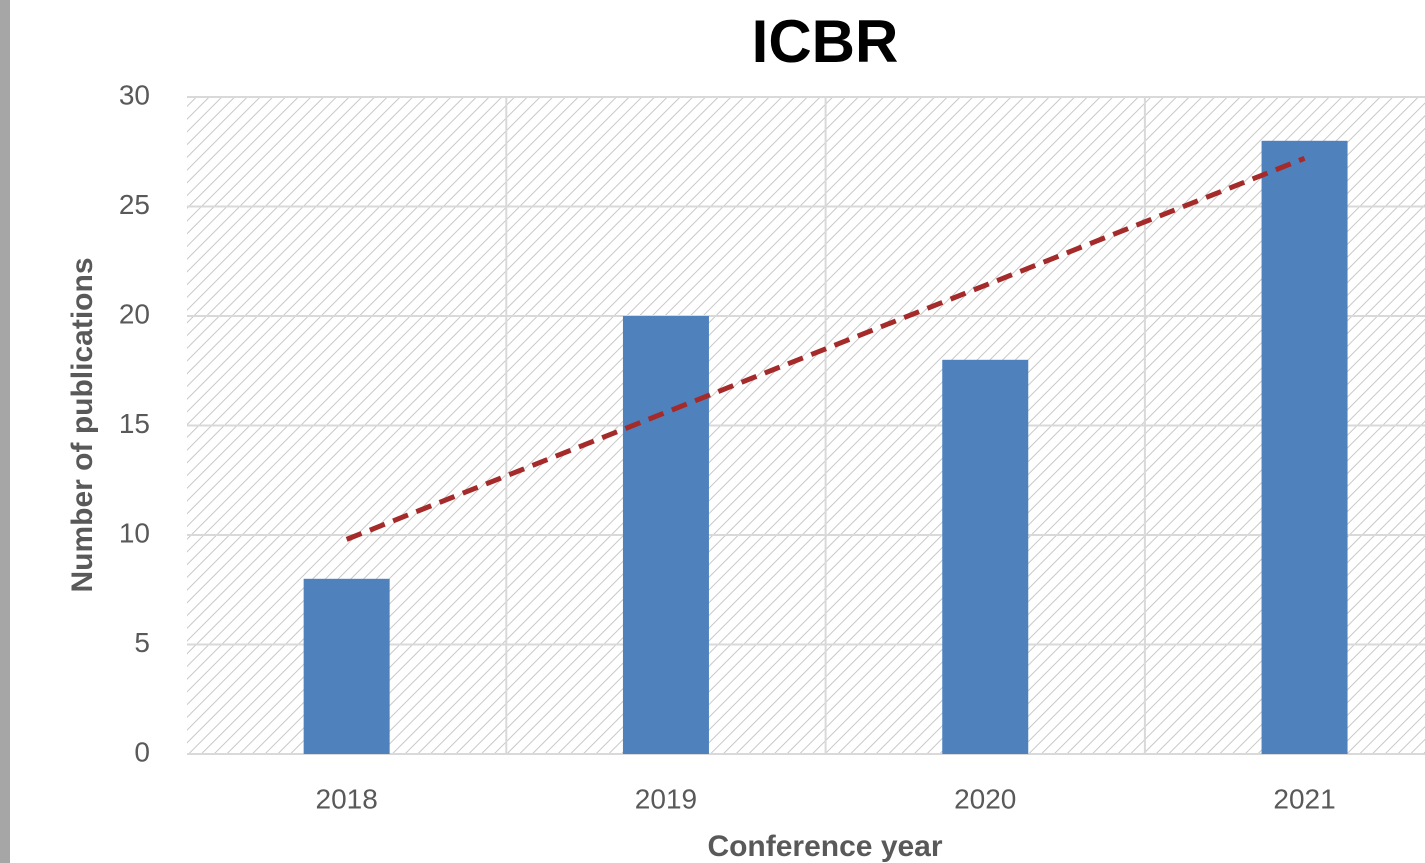 This screenshot has width=1425, height=863. Describe the element at coordinates (82, 424) in the screenshot. I see `y-axis-label: Number of publications` at that location.